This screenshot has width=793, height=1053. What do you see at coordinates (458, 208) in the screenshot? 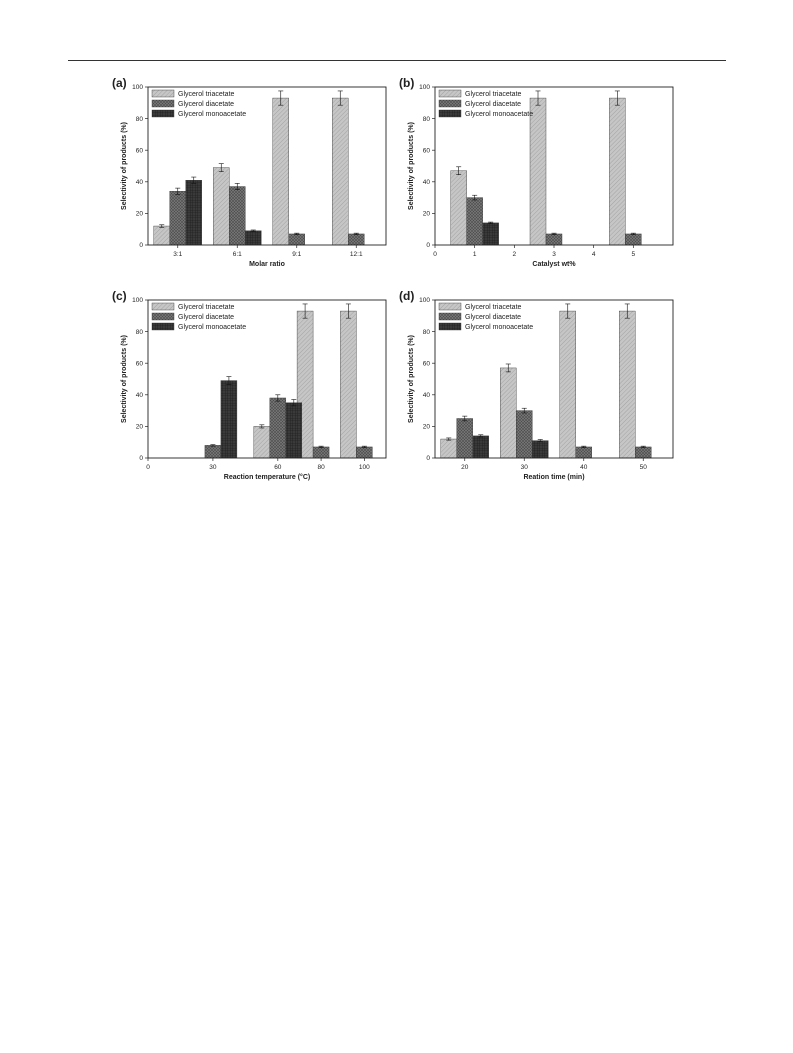
I see `bar-b-s0-c0` at bounding box center [458, 208].